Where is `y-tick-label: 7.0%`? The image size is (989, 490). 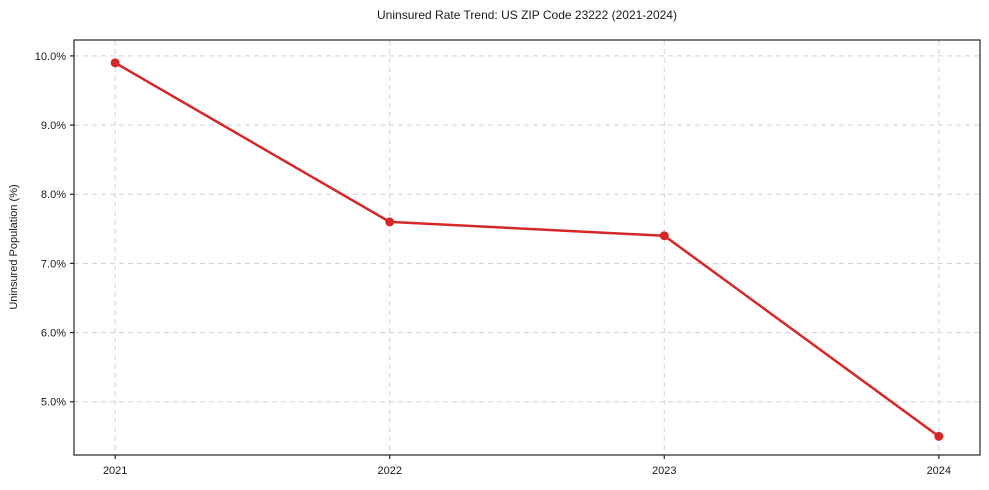 y-tick-label: 7.0% is located at coordinates (53, 264).